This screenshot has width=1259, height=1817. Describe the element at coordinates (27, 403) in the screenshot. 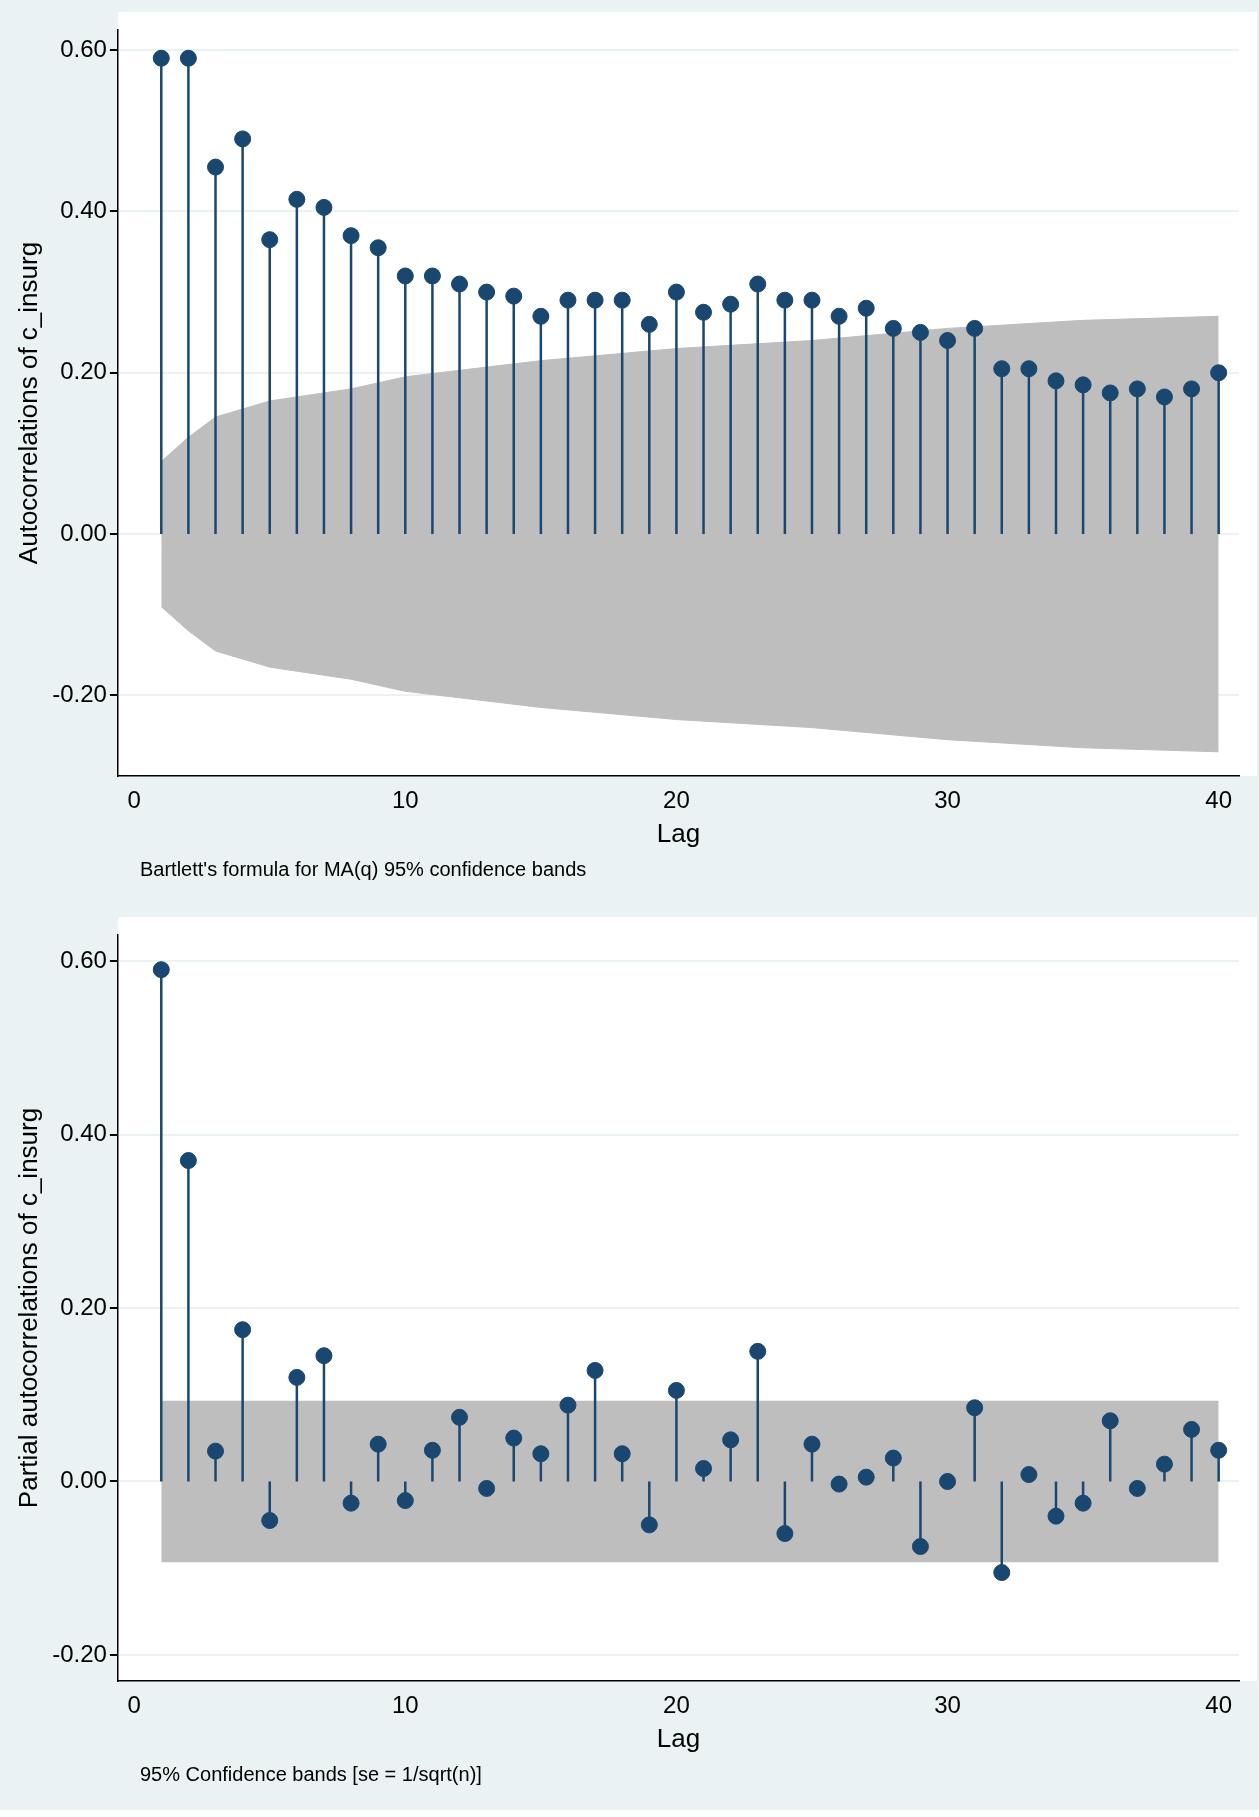

I see `y-axis-title: Autocorrelations of c_insurg` at that location.